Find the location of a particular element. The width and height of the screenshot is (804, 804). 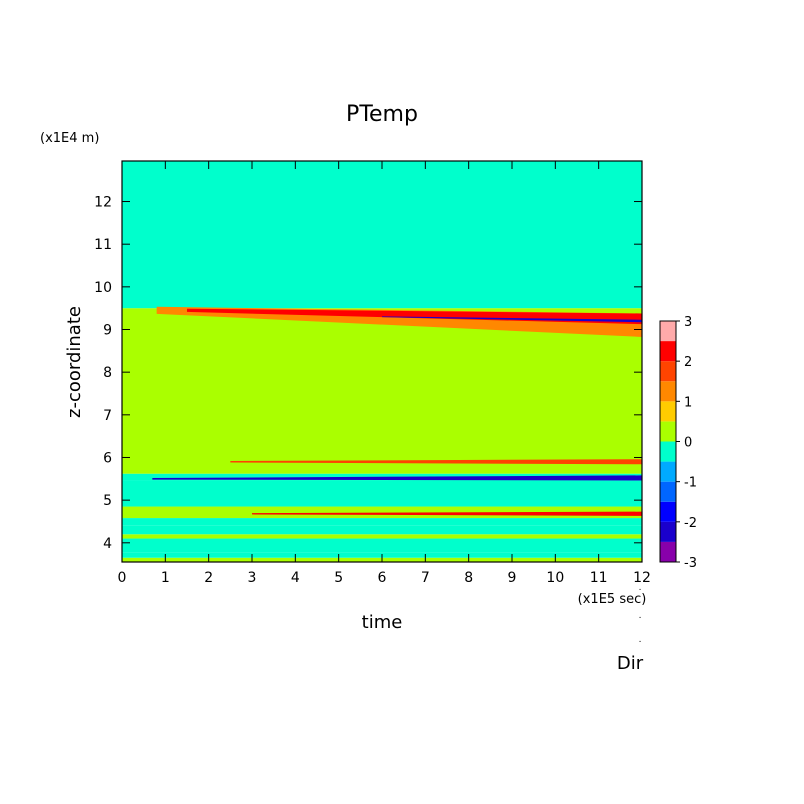

x-tick-label: 6 is located at coordinates (382, 578).